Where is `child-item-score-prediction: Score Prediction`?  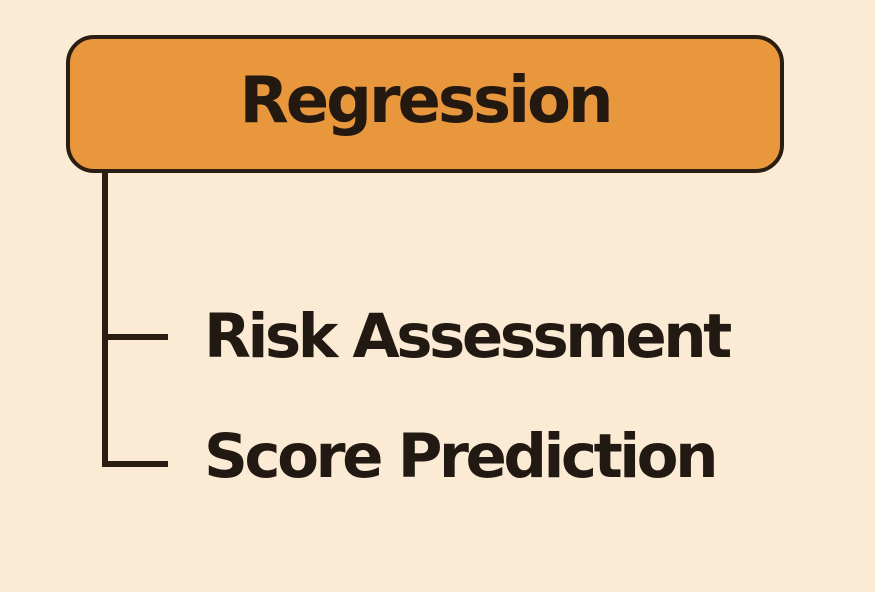 child-item-score-prediction: Score Prediction is located at coordinates (461, 456).